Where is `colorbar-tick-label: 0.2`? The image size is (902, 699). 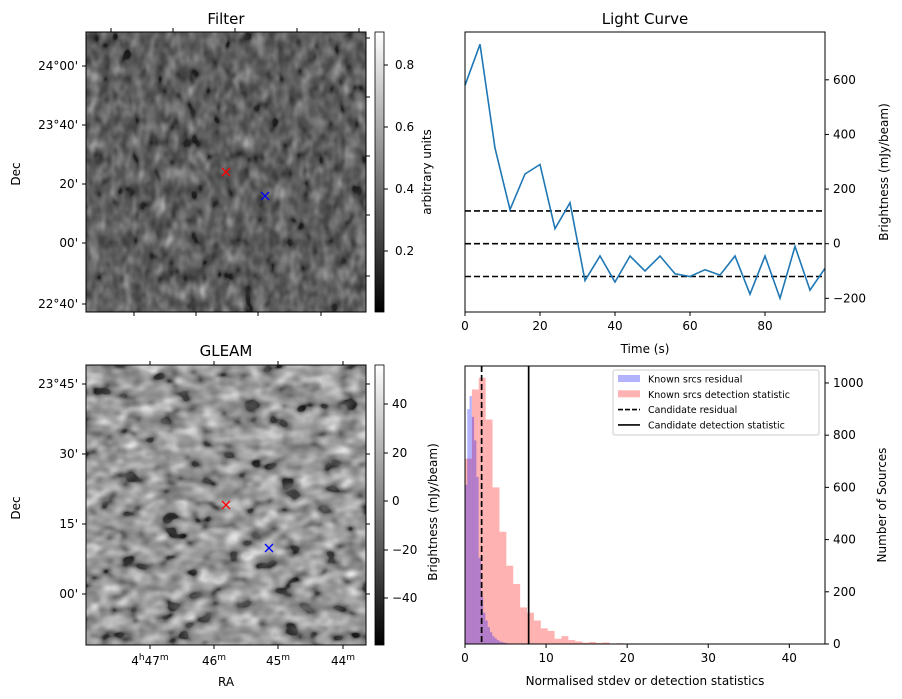
colorbar-tick-label: 0.2 is located at coordinates (404, 251).